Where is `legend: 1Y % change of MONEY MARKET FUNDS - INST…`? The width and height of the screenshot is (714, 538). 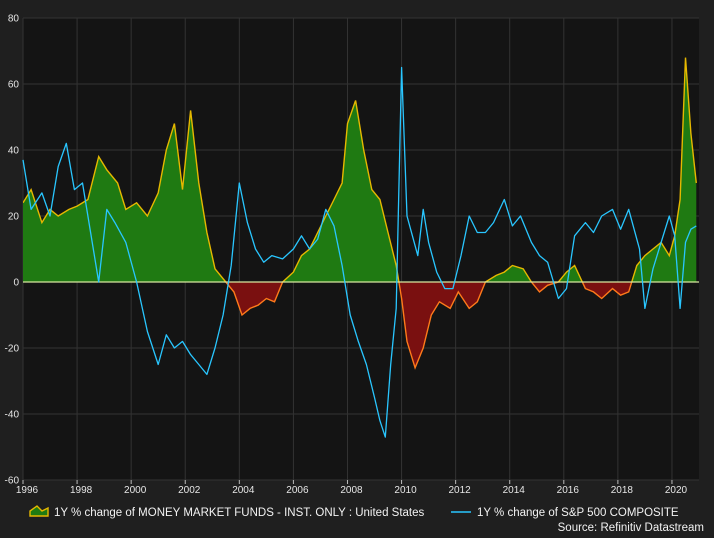
legend: 1Y % change of MONEY MARKET FUNDS - INST… is located at coordinates (354, 512).